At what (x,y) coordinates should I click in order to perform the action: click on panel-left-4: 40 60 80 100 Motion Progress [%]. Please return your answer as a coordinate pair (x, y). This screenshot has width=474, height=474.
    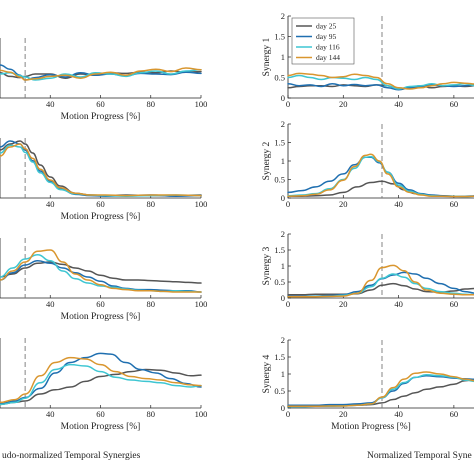
    Looking at the image, I should click on (103, 385).